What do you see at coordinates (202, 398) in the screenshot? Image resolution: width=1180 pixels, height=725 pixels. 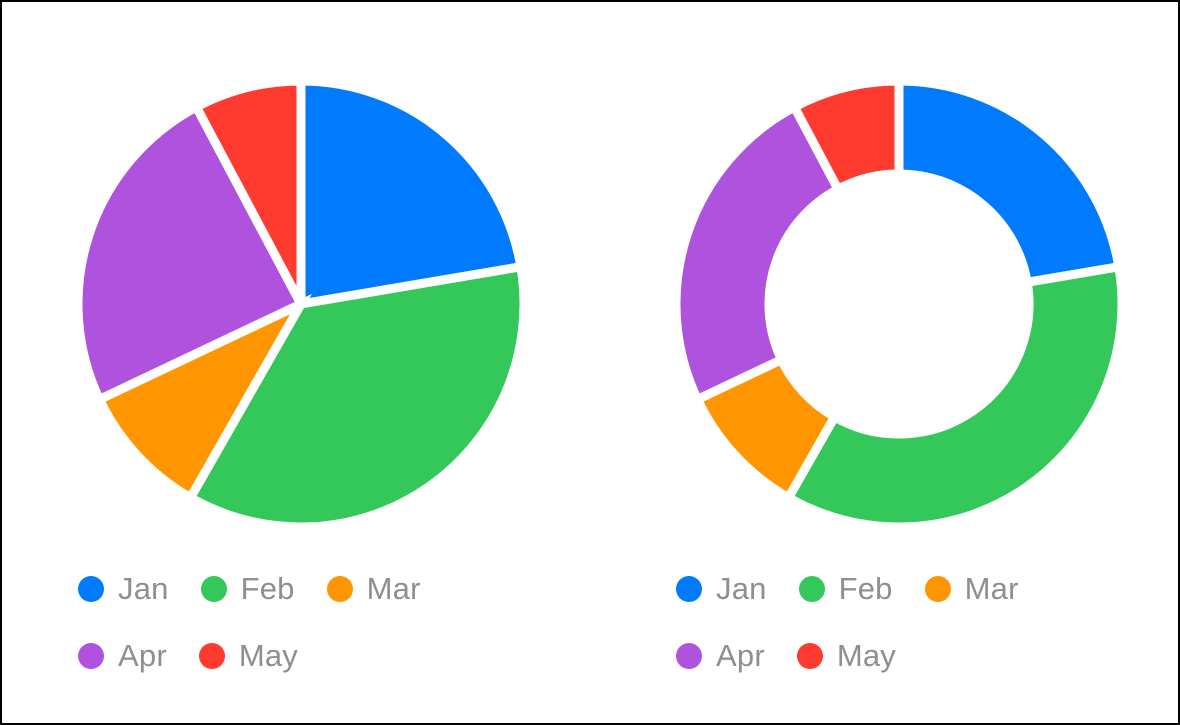 I see `slice-mar` at bounding box center [202, 398].